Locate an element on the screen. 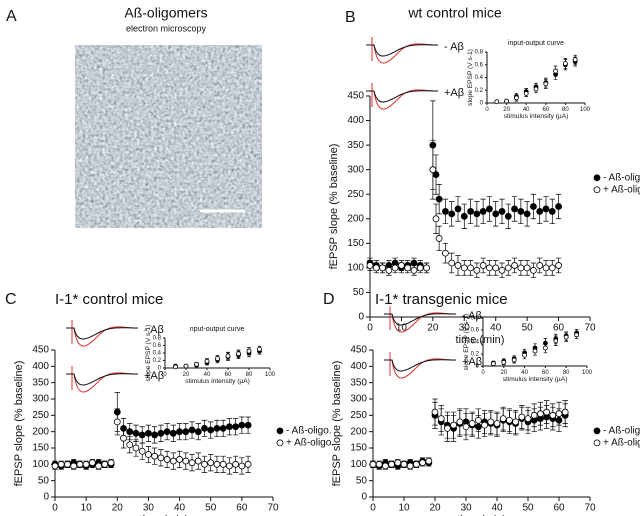 Image resolution: width=640 pixels, height=516 pixels. x-tick-label: 70 is located at coordinates (590, 328).